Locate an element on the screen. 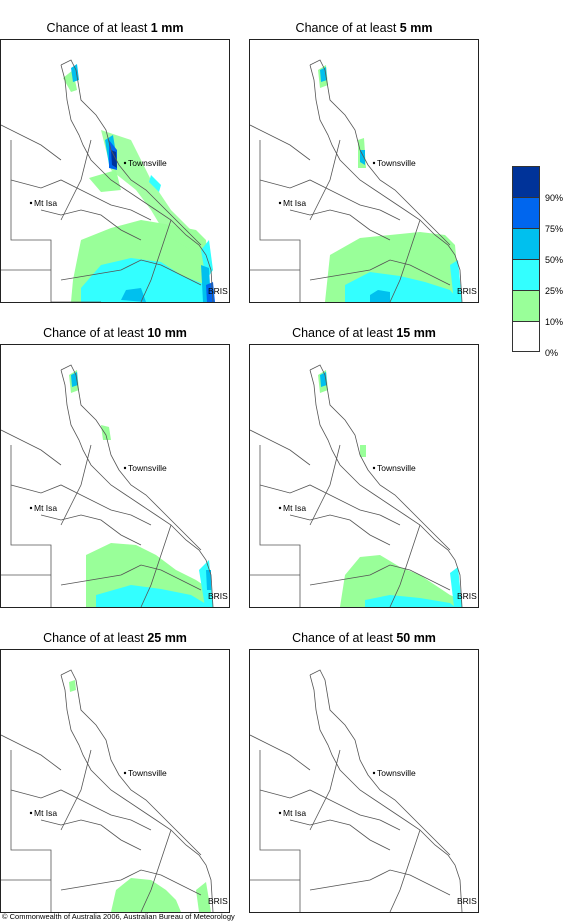 The image size is (570, 923). panel-title: Chance of at least 15 mm is located at coordinates (364, 333).